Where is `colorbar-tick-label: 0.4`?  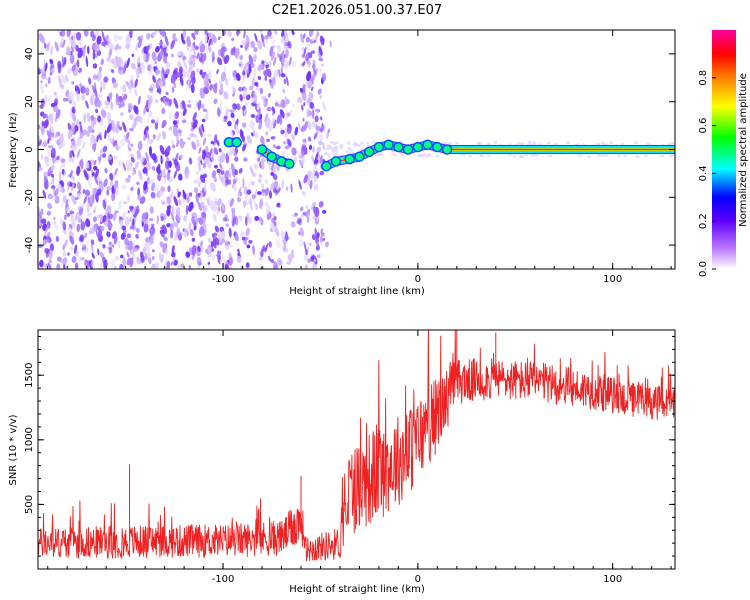 colorbar-tick-label: 0.4 is located at coordinates (703, 173).